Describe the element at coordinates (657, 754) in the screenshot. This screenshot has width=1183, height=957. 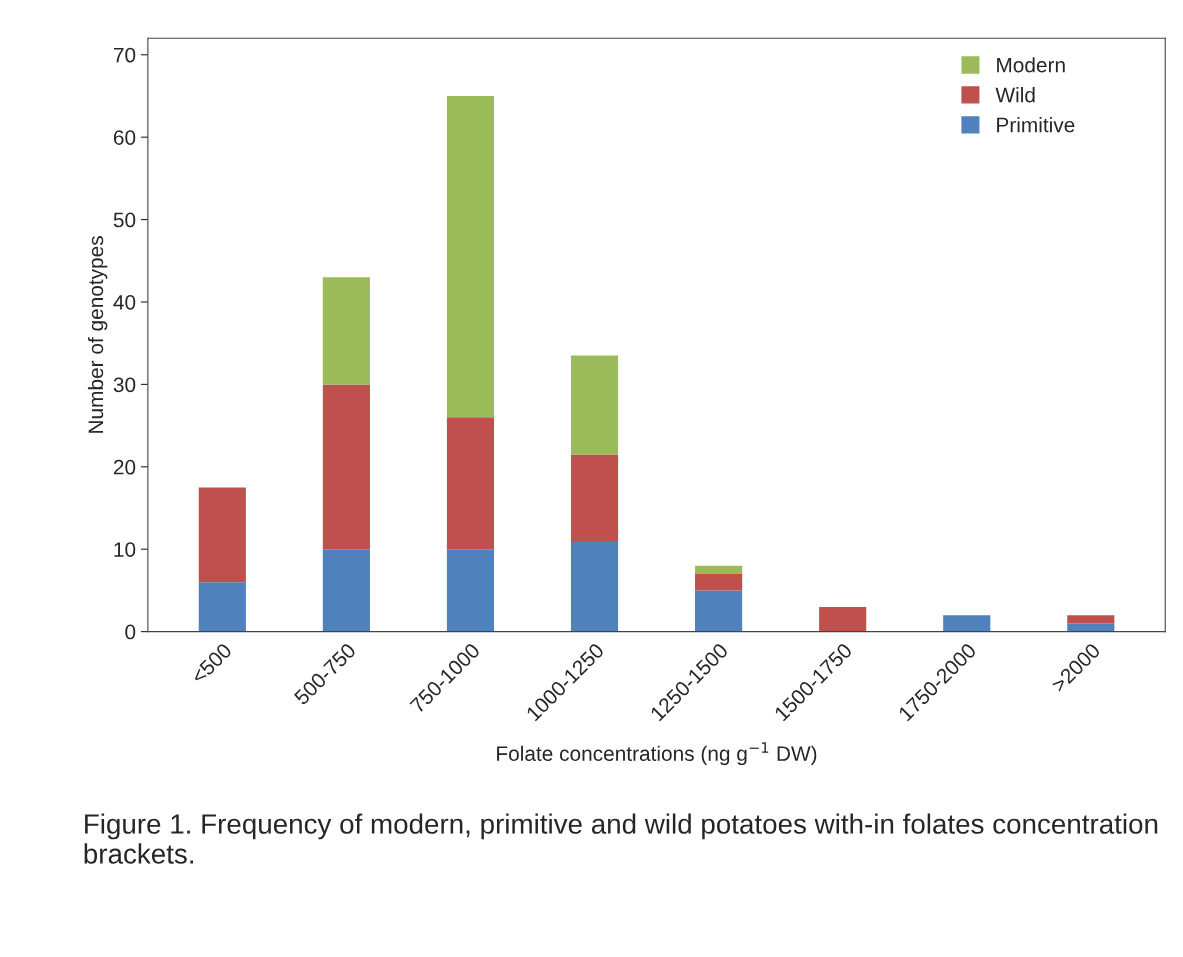
I see `x-axis-title: Folate concentrations (ng g$^{−1}$ DW)` at that location.